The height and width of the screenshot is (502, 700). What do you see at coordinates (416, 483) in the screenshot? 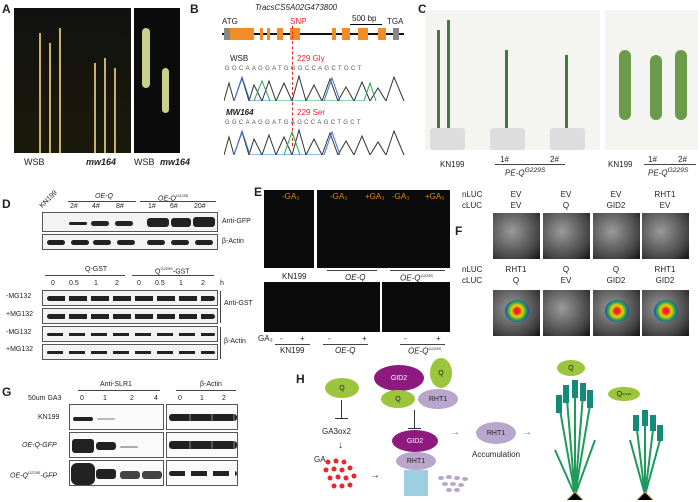
I see `gid1-receptor` at bounding box center [416, 483].